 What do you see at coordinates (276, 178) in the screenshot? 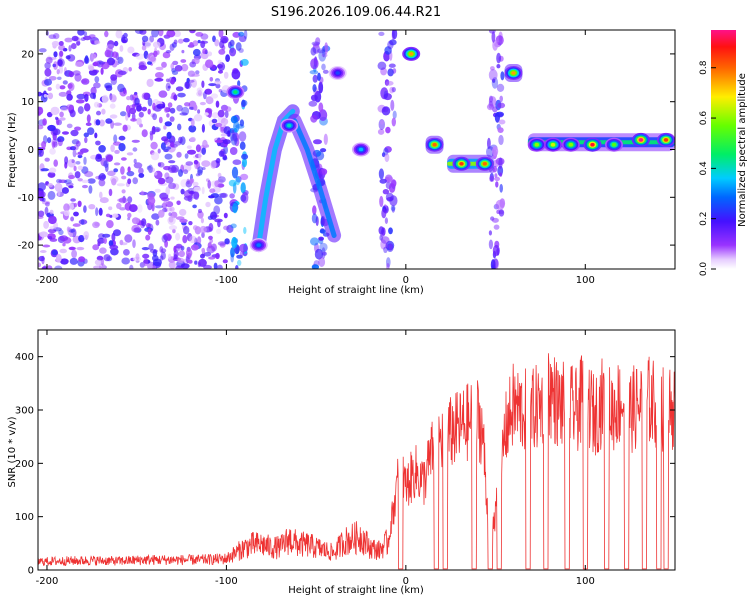
I see `arc-core` at bounding box center [276, 178].